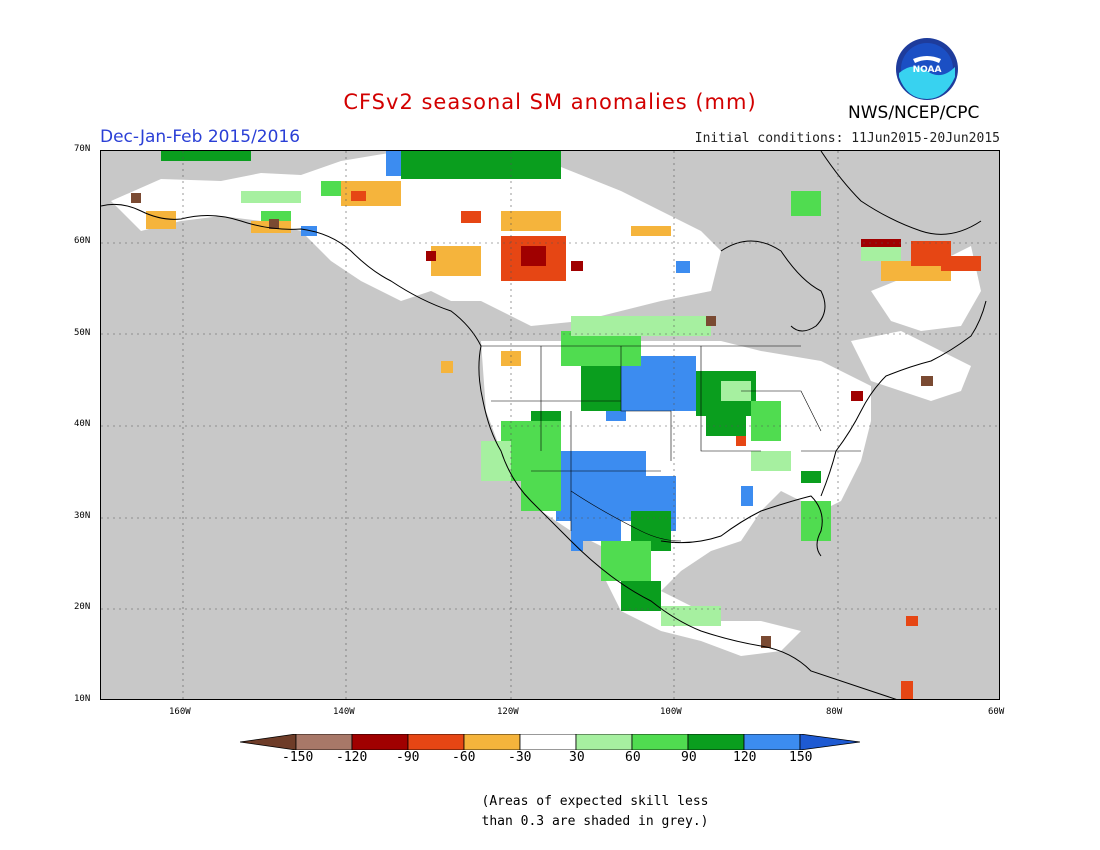  I want to click on colorbar-swatch-gt150, so click(829, 742).